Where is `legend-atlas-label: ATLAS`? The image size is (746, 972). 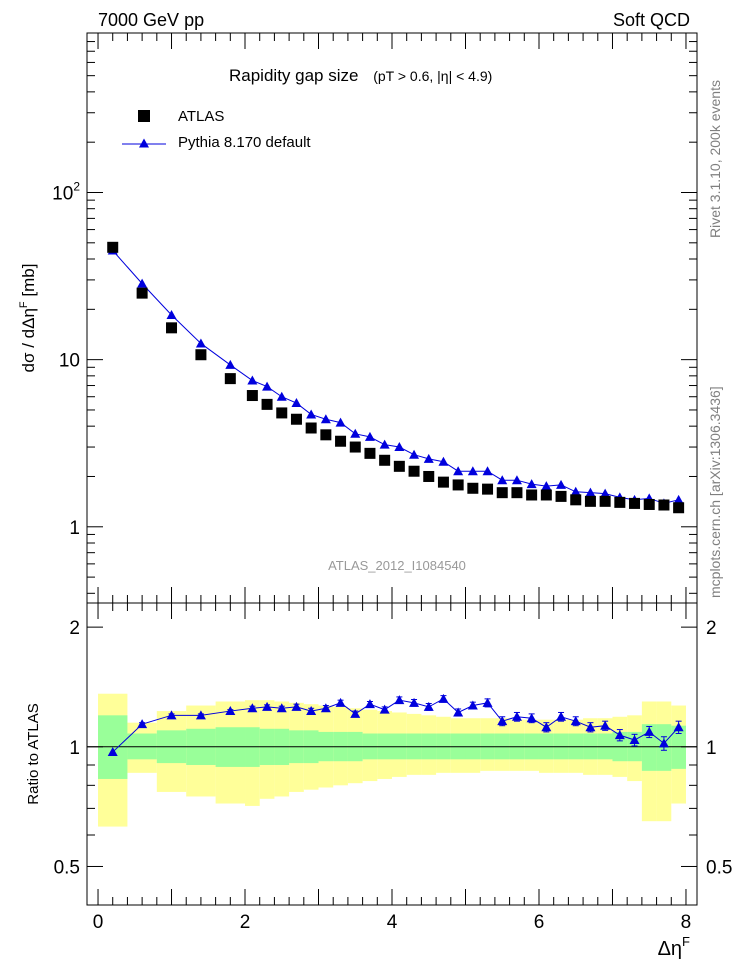
legend-atlas-label: ATLAS is located at coordinates (201, 116).